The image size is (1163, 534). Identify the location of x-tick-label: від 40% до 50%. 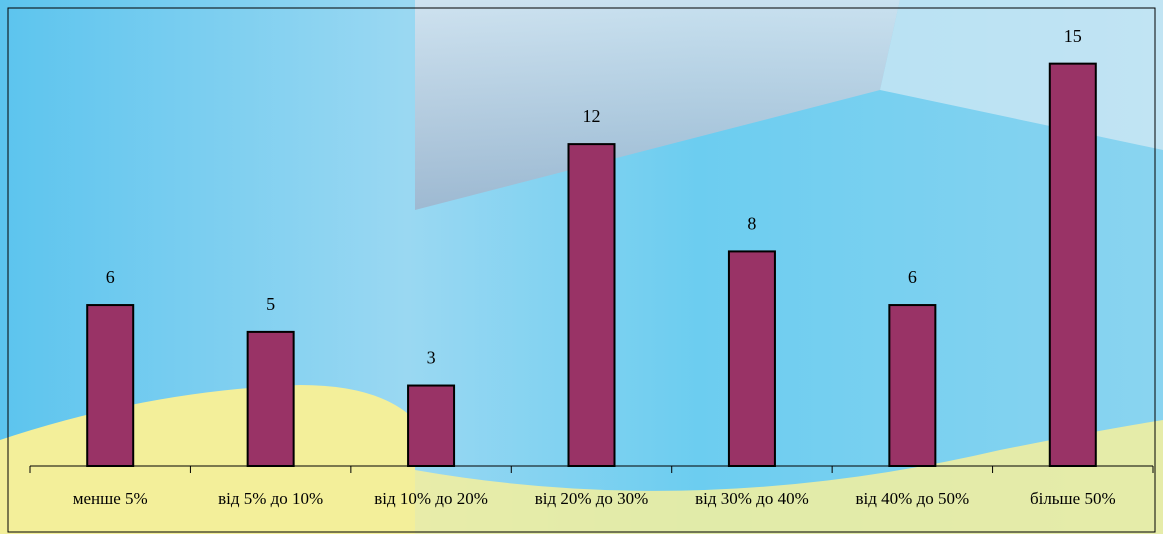
(913, 498).